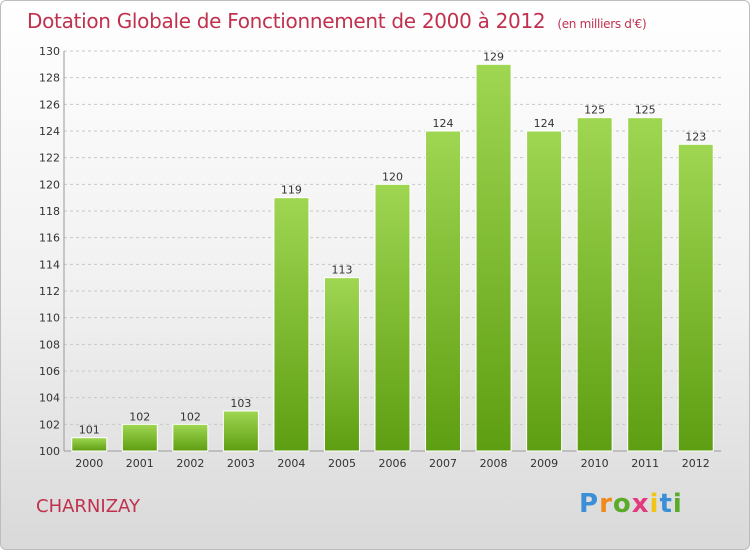  I want to click on logo-letter: o, so click(622, 504).